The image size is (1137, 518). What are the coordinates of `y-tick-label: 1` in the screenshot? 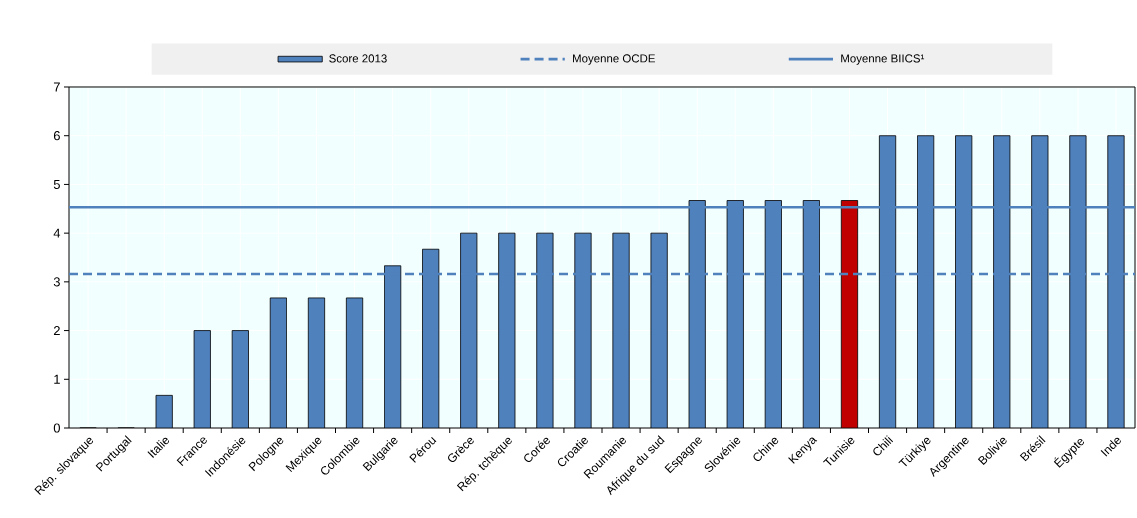 It's located at (57, 379).